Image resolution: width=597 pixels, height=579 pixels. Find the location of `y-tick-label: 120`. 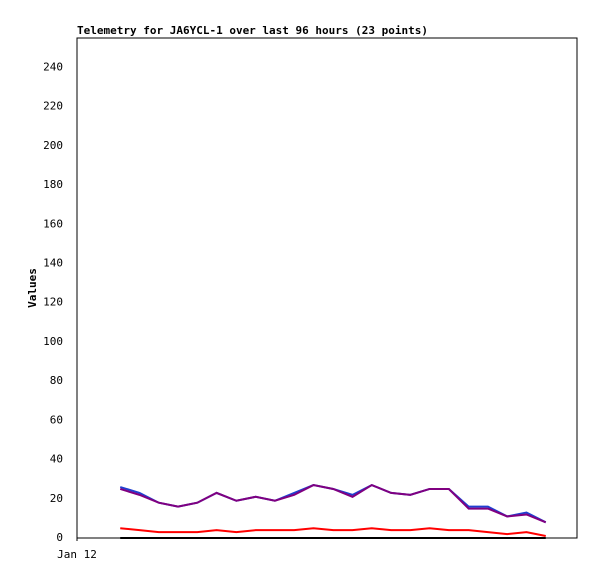

y-tick-label: 120 is located at coordinates (53, 302).